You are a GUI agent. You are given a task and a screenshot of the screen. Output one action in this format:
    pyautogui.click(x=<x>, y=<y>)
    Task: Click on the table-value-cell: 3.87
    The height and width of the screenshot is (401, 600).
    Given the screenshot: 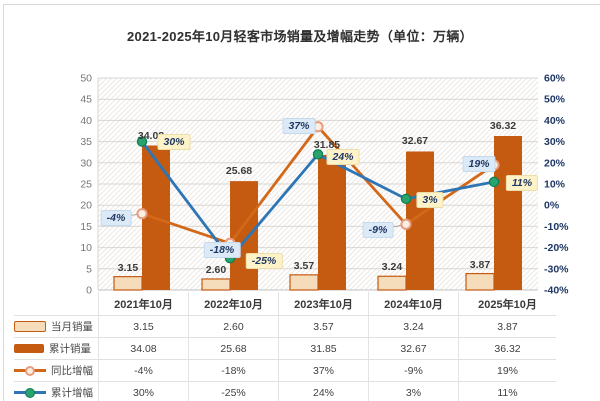 What is the action you would take?
    pyautogui.click(x=507, y=327)
    